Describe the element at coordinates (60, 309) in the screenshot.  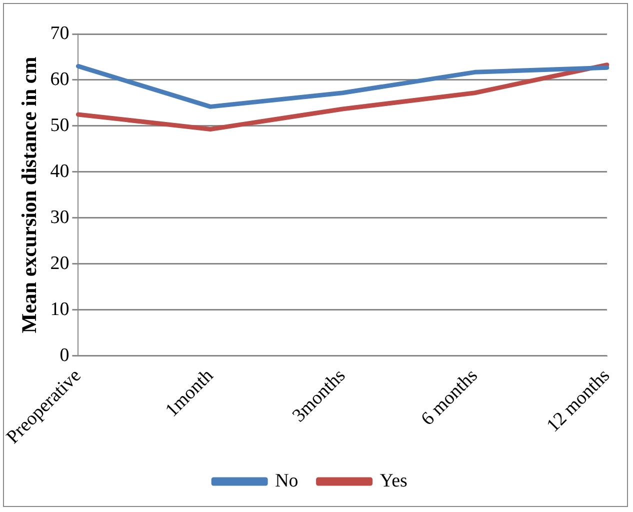
I see `y-tick-label: 10` at that location.